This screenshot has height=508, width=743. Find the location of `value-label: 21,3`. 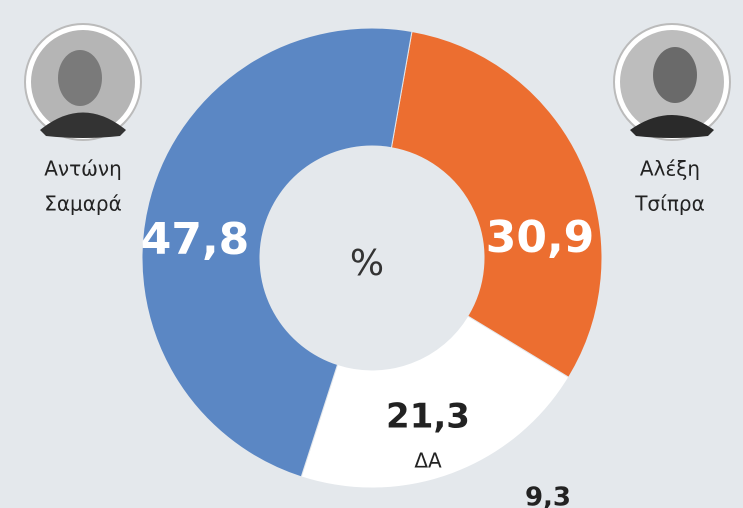

value-label: 21,3 is located at coordinates (428, 417).